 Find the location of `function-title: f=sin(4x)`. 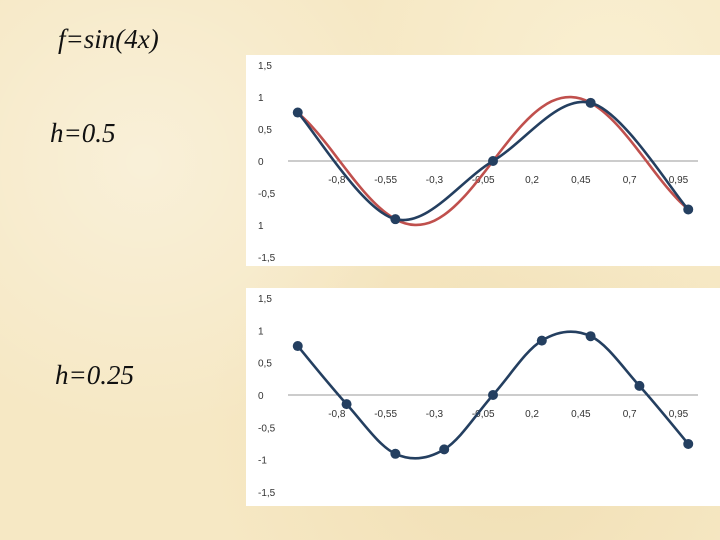

function-title: f=sin(4x) is located at coordinates (108, 39).